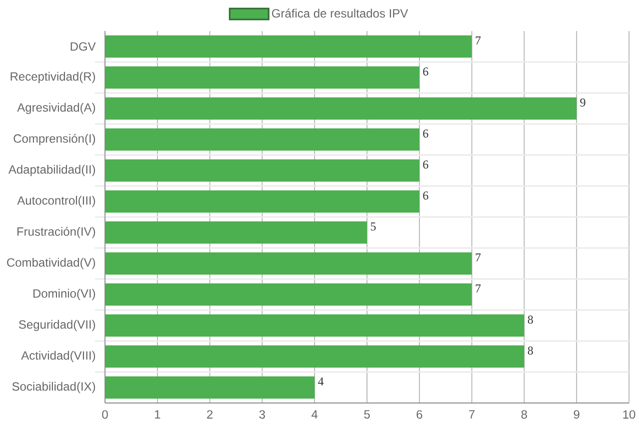 Image resolution: width=639 pixels, height=431 pixels. Describe the element at coordinates (577, 414) in the screenshot. I see `x-tick-label: 9` at that location.